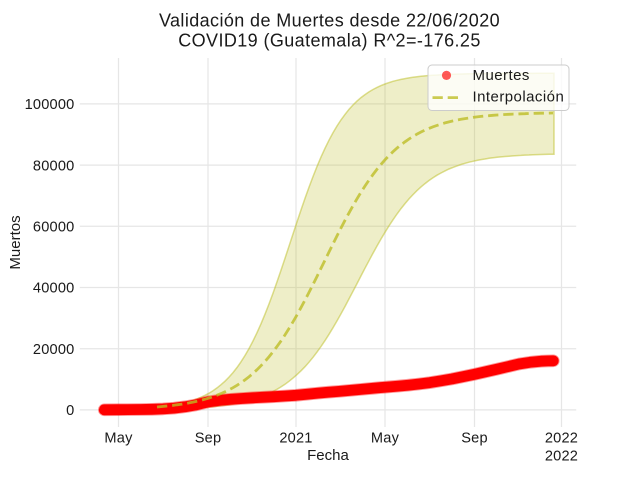 The height and width of the screenshot is (480, 640). I want to click on svg-text: 0, so click(70, 411).